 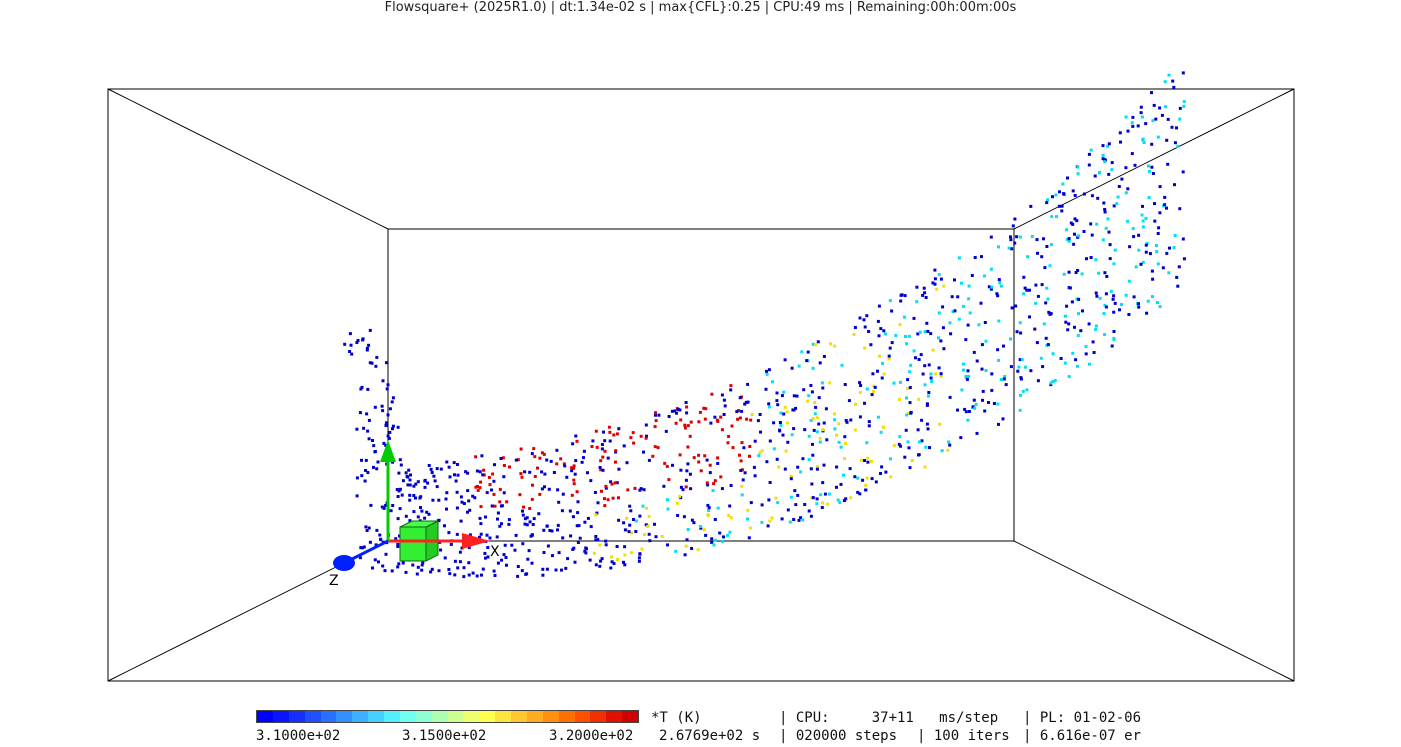 I want to click on x-axis-label: X, so click(x=495, y=552).